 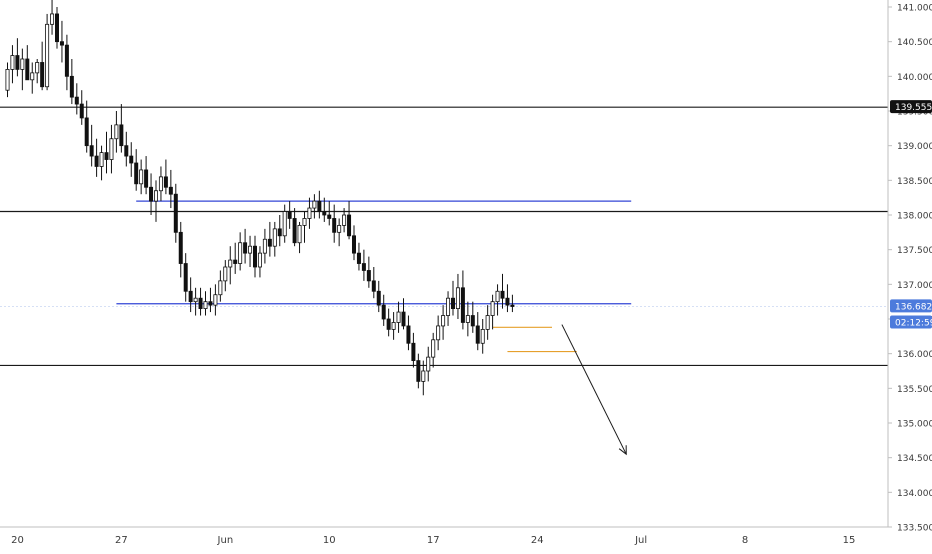 I want to click on price-tick-label: 137.000, so click(x=914, y=286).